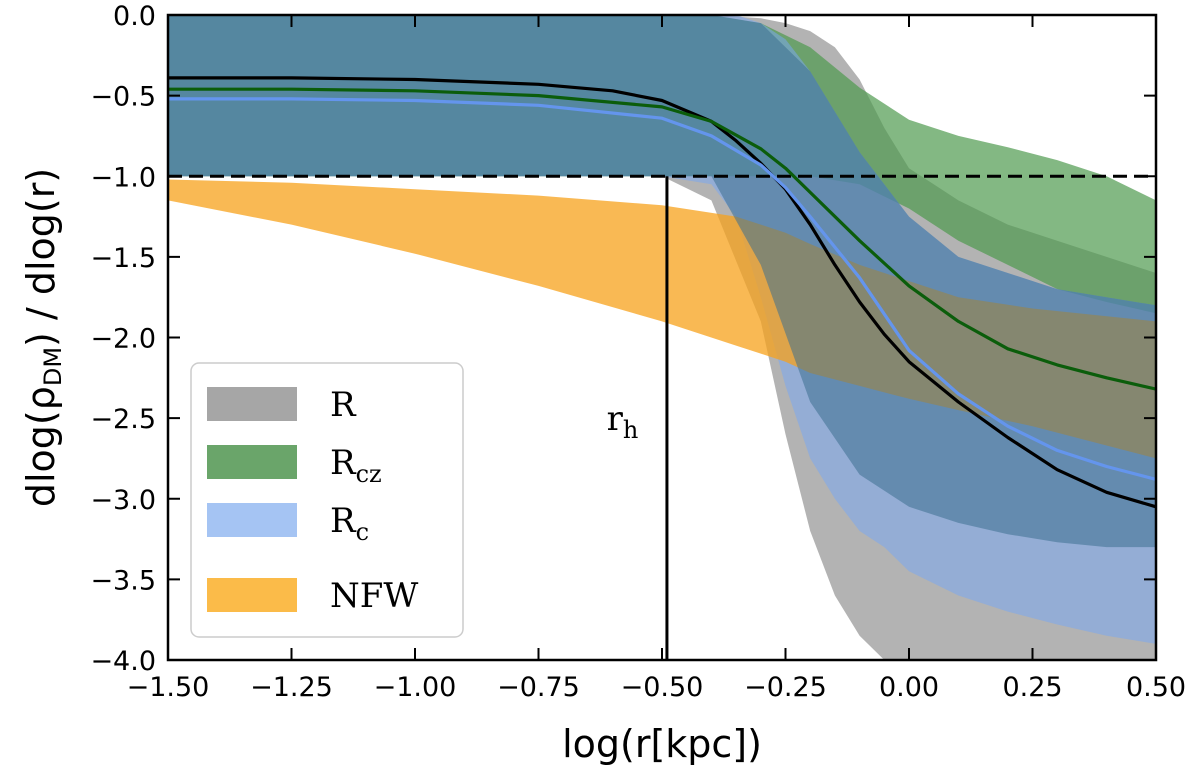 Image resolution: width=1200 pixels, height=770 pixels. What do you see at coordinates (123, 339) in the screenshot?
I see `y-tick-label: −2.0` at bounding box center [123, 339].